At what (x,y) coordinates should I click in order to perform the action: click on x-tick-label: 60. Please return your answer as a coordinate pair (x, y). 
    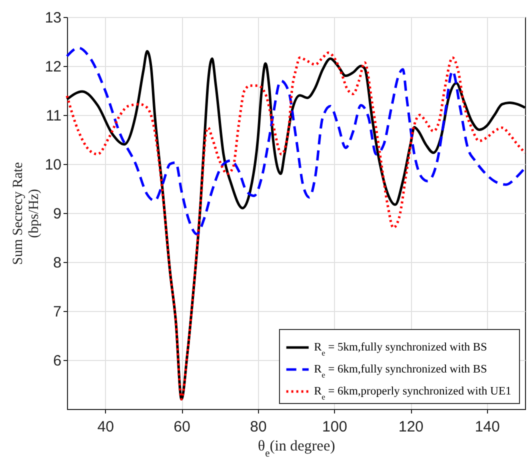
    Looking at the image, I should click on (182, 427).